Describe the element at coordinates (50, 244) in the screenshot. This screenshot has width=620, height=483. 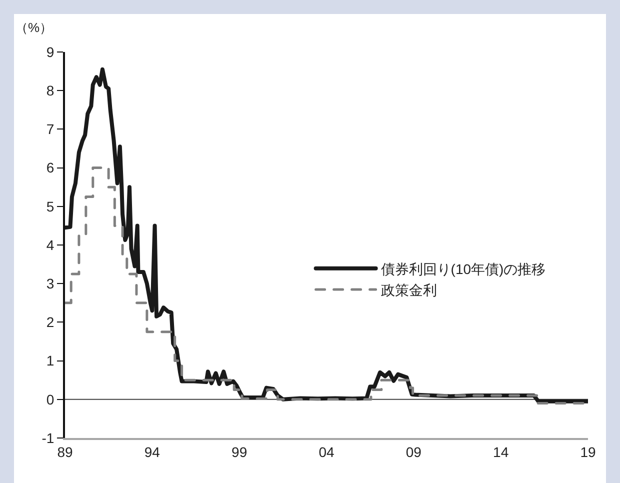
I see `y-tick-label: 4` at that location.